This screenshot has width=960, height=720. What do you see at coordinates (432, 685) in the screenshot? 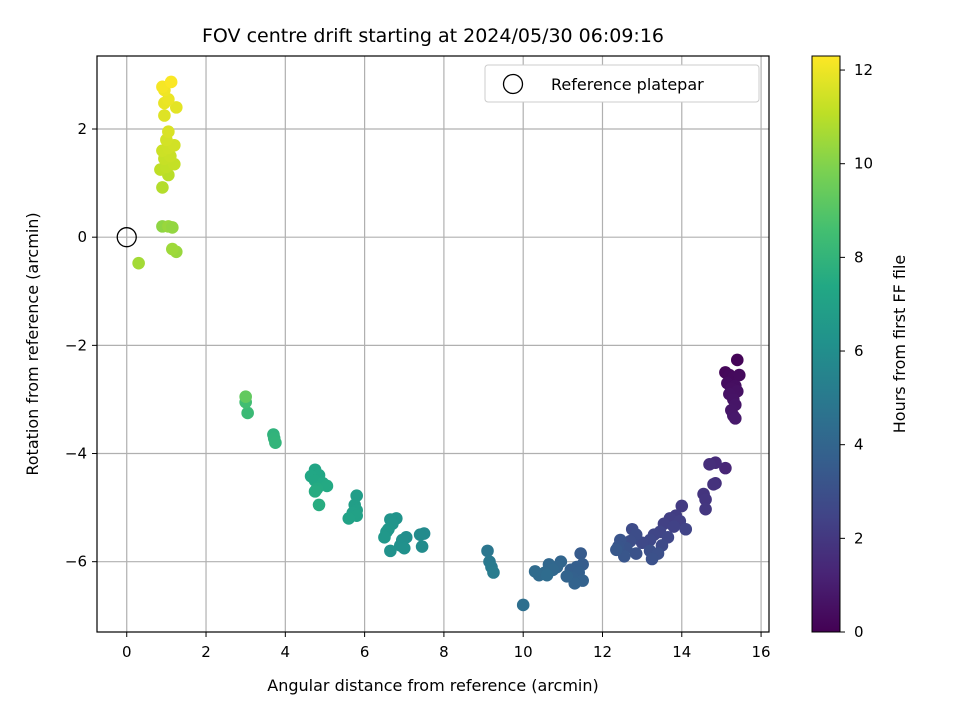
I see `x-axis-label: Angular distance from reference (arcmin)` at bounding box center [432, 685].